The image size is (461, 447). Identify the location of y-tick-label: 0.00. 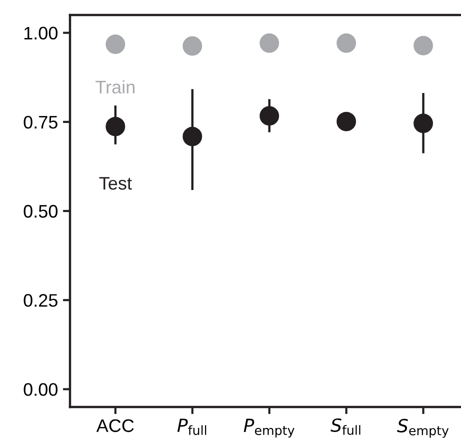
(41, 389).